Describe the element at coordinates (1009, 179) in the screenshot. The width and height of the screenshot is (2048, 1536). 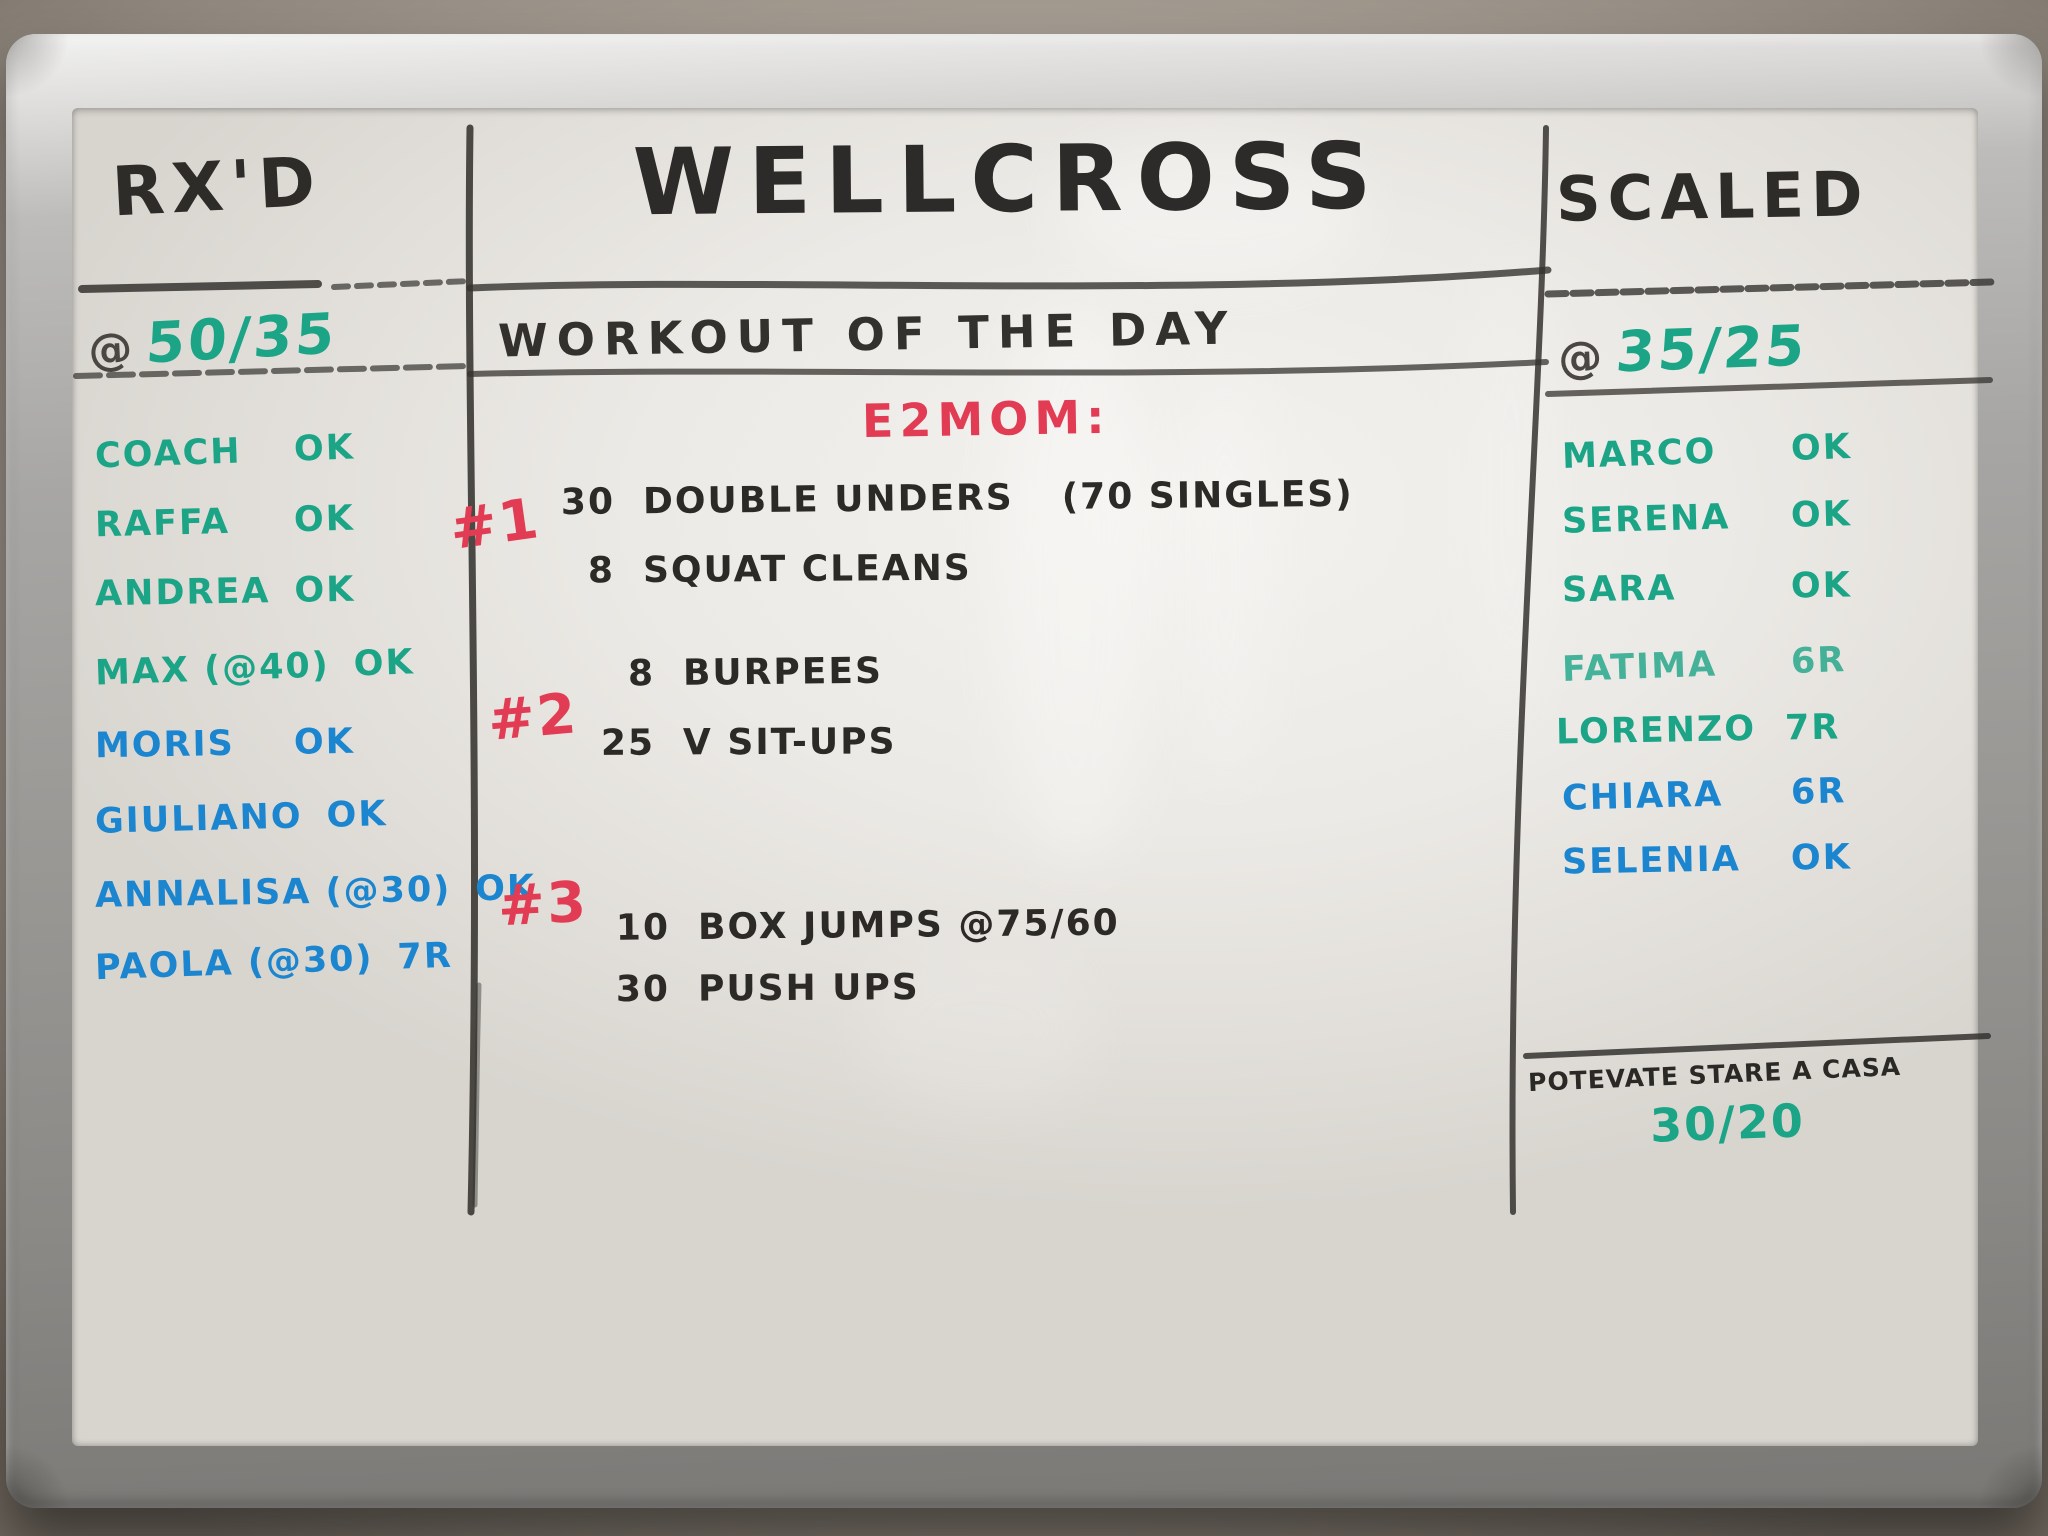
I see `board-title: WELLCROSS` at that location.